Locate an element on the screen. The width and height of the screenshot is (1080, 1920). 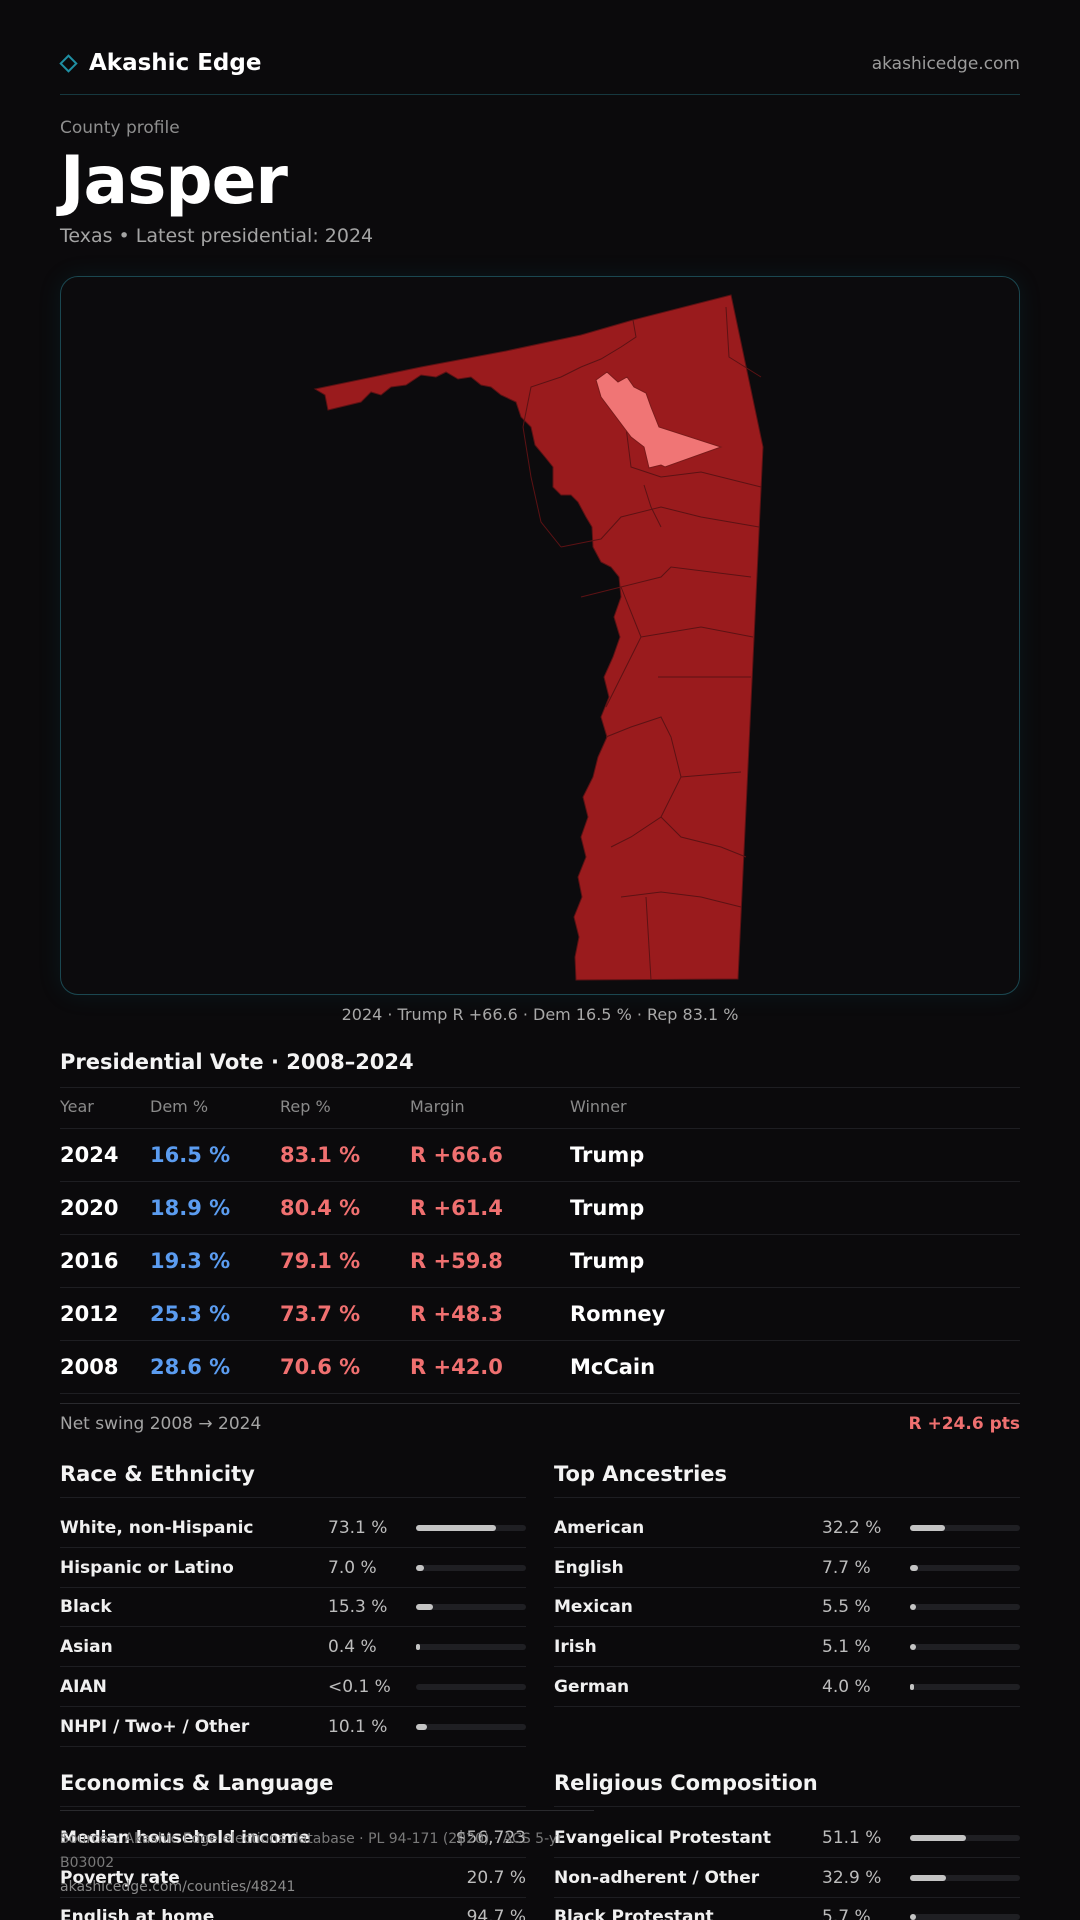
cell-dem: 18.9 % is located at coordinates (190, 1208).